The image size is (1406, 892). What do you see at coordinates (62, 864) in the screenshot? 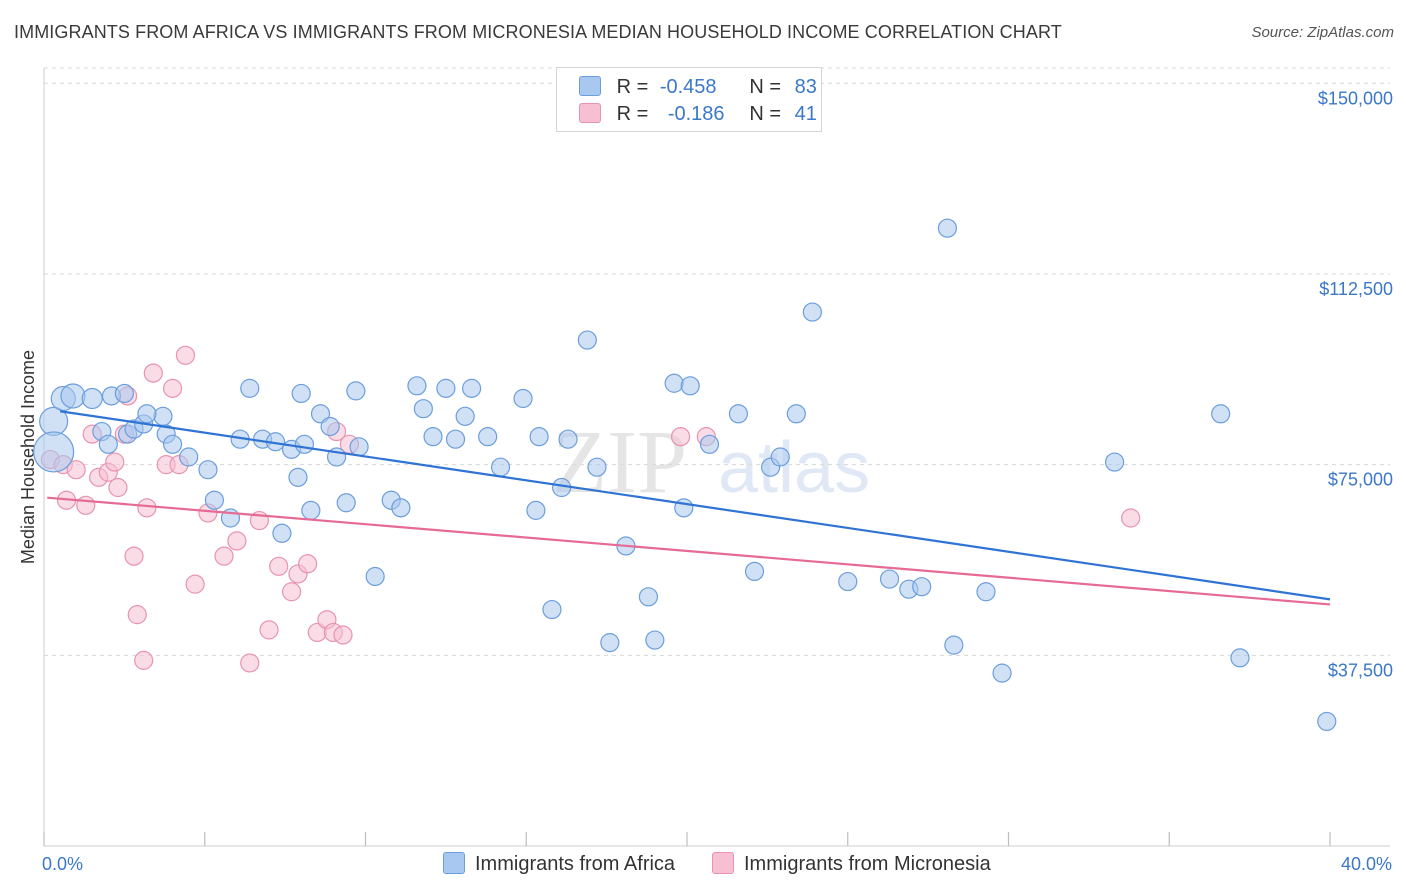
I see `x-tick-label-min: 0.0%` at bounding box center [62, 864].